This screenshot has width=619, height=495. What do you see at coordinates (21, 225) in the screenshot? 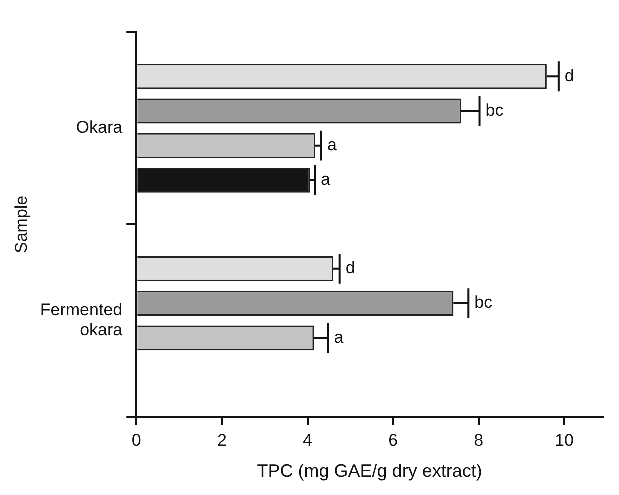
I see `y-axis-title: Sample` at bounding box center [21, 225].